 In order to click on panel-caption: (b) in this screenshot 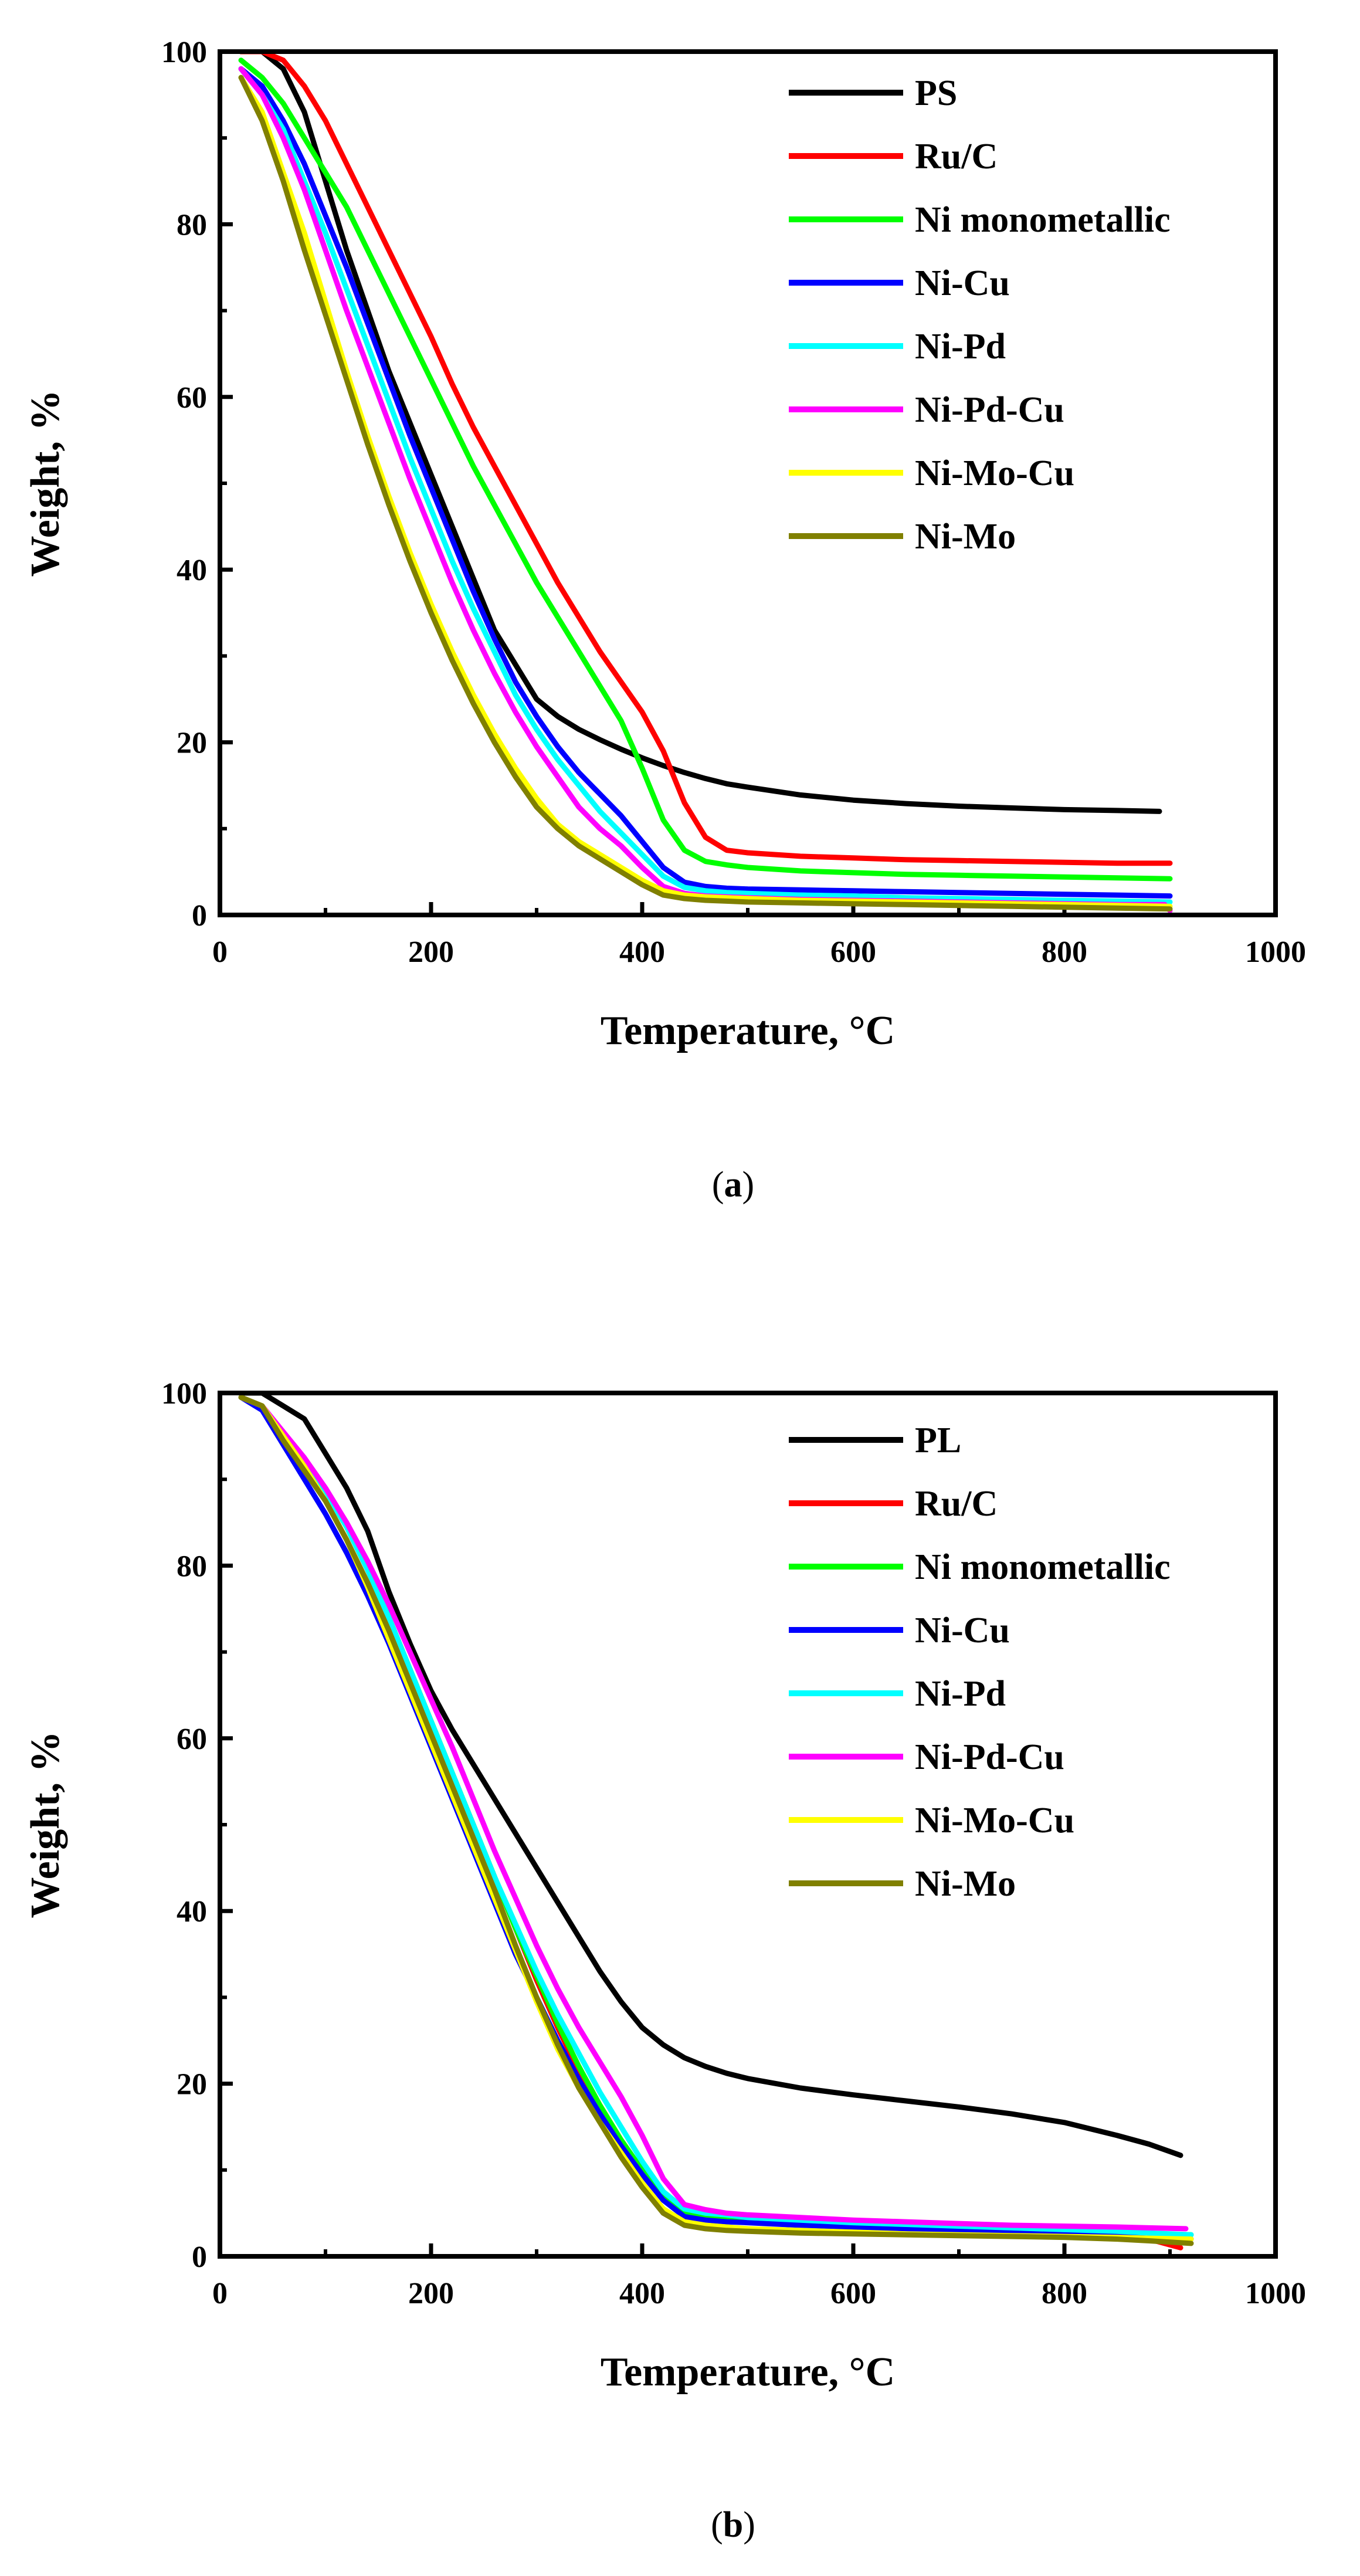, I will do `click(733, 2525)`.